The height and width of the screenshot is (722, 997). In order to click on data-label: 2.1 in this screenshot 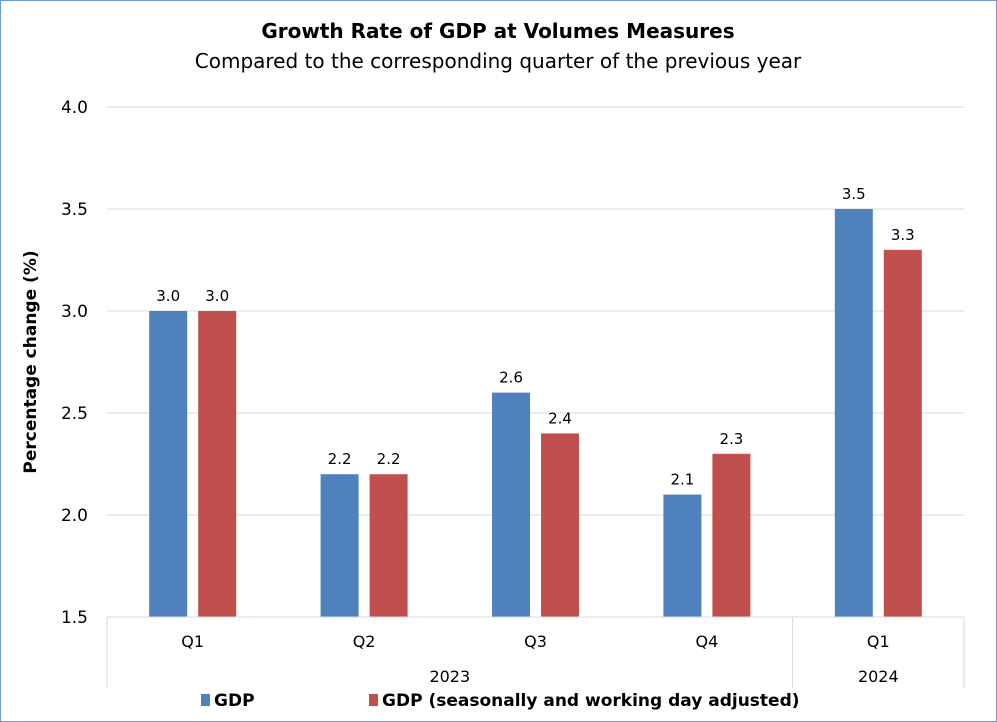, I will do `click(682, 480)`.